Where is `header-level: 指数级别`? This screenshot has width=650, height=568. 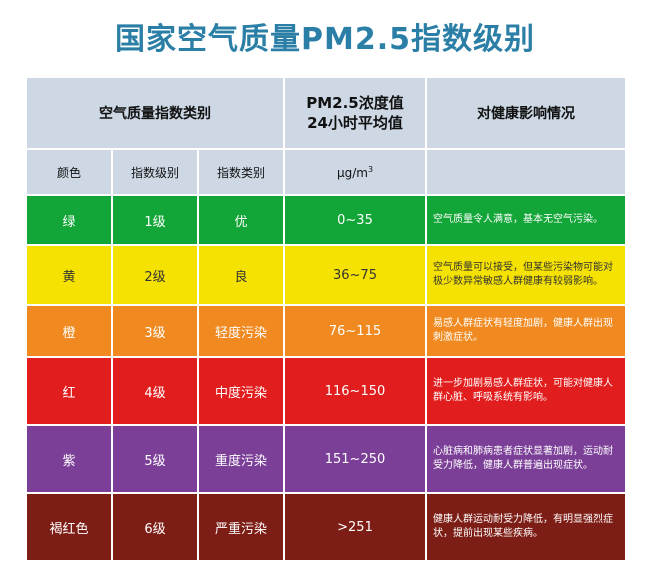
header-level: 指数级别 is located at coordinates (155, 172).